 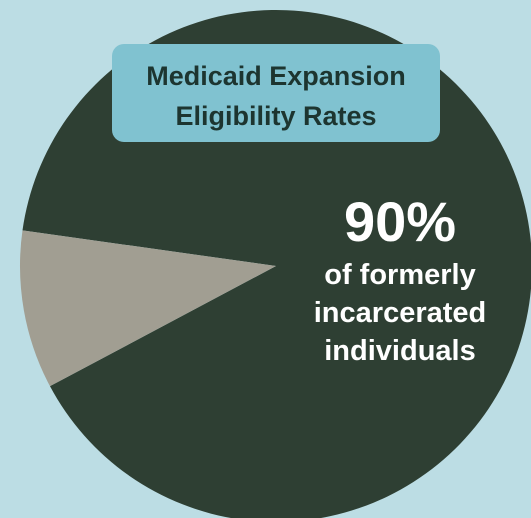 I want to click on pie-slice, so click(x=147, y=308).